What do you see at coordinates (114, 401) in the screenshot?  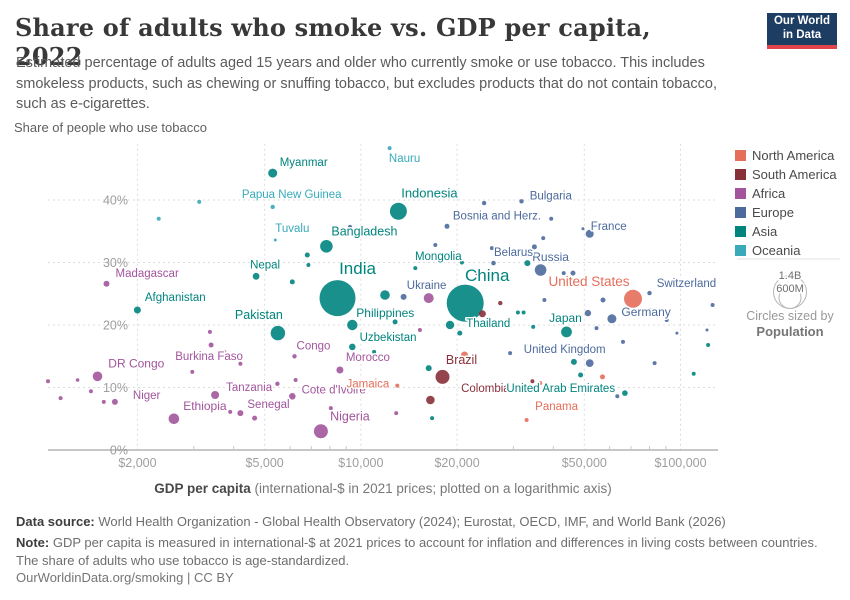 I see `data-point-niger` at bounding box center [114, 401].